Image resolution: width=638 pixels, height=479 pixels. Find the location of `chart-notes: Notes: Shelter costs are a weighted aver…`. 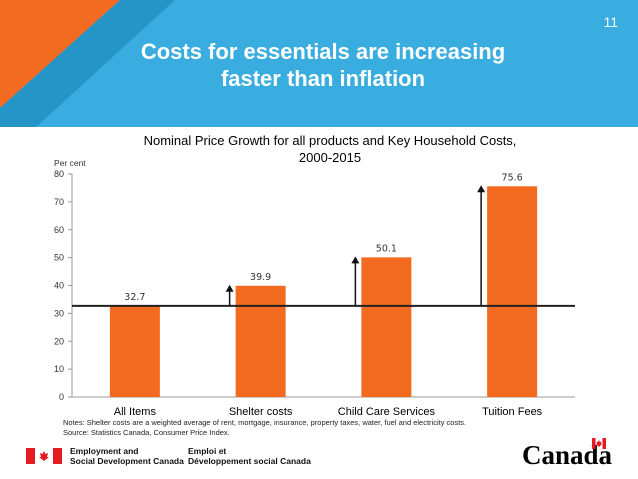

chart-notes: Notes: Shelter costs are a weighted aver… is located at coordinates (264, 428).